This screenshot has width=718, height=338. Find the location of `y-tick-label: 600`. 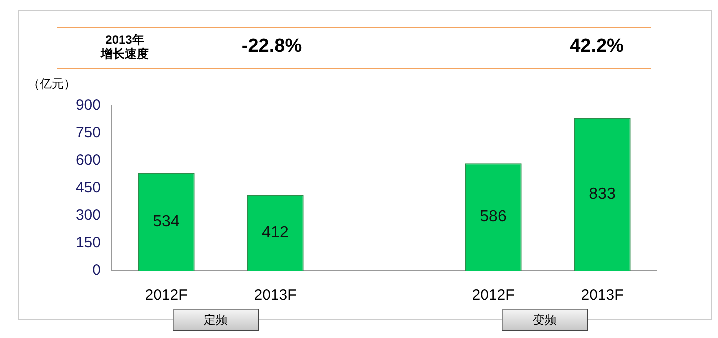

y-tick-label: 600 is located at coordinates (88, 161).